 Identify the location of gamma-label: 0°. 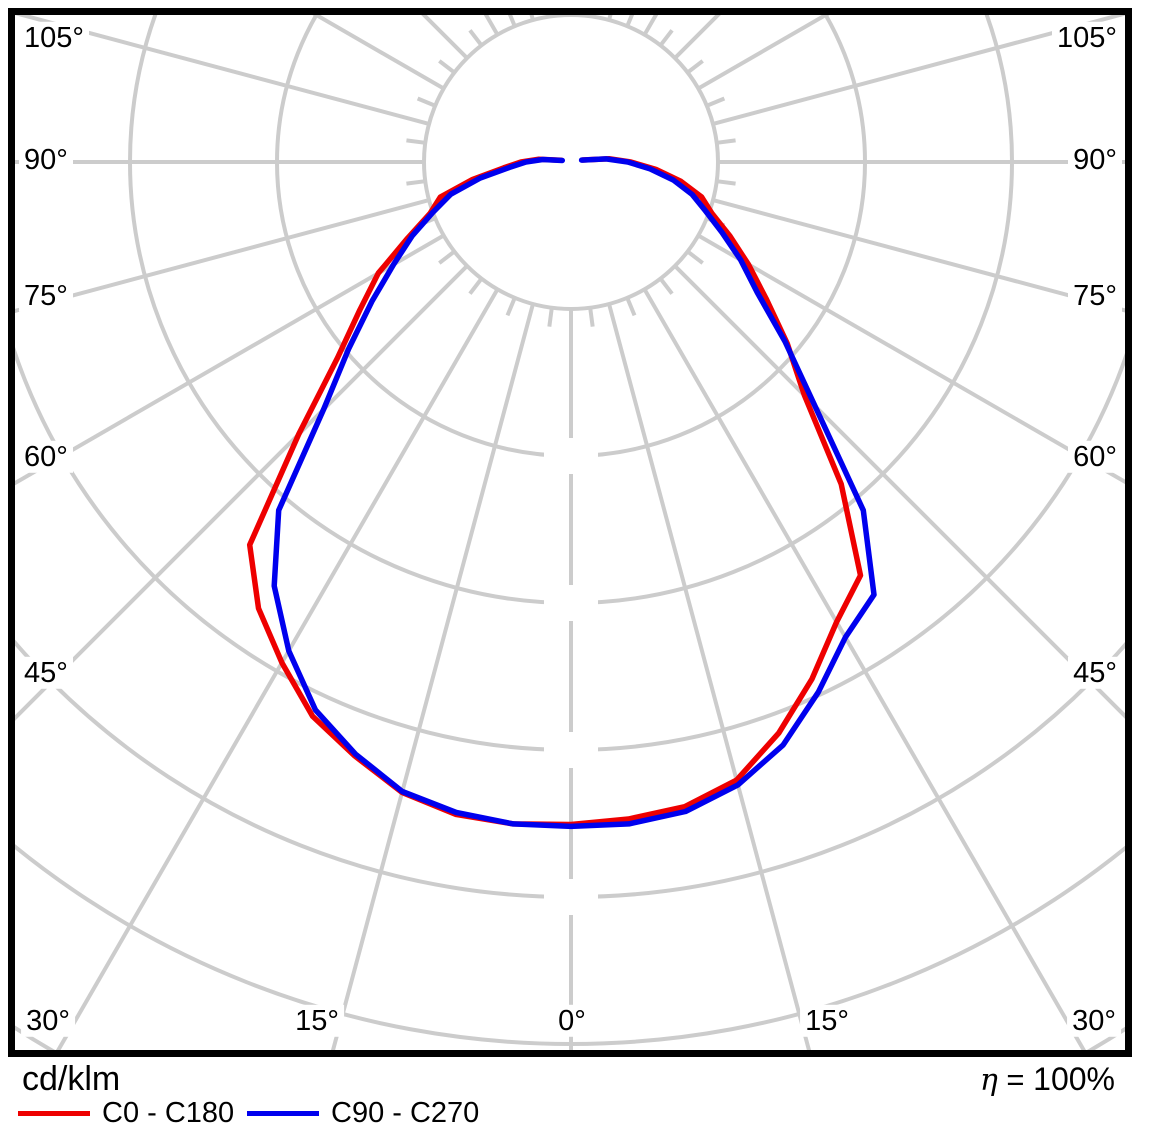
(572, 1021).